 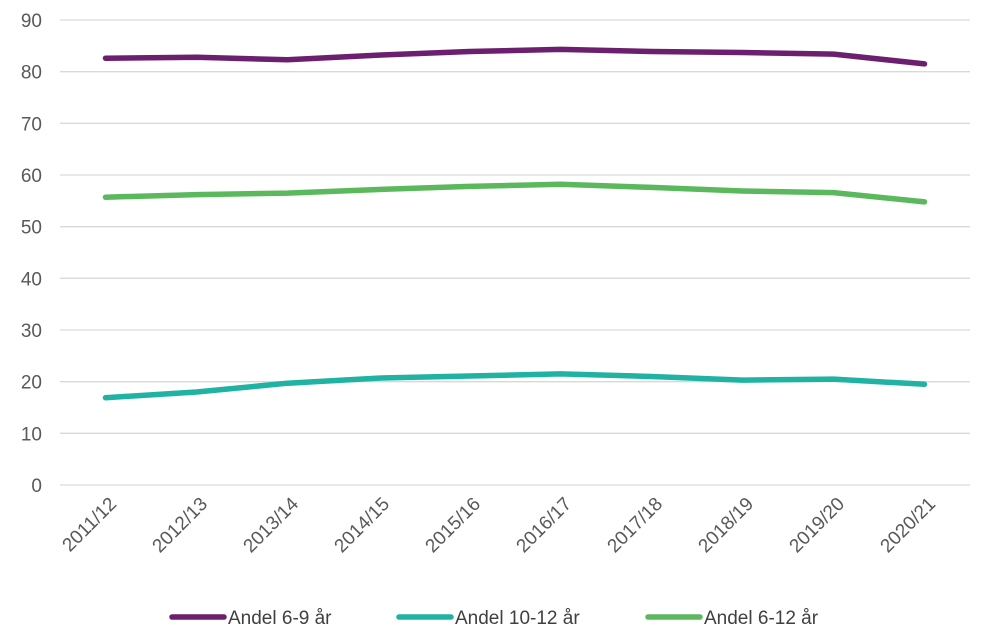 I want to click on x-tick-label: 2018/19, so click(x=726, y=525).